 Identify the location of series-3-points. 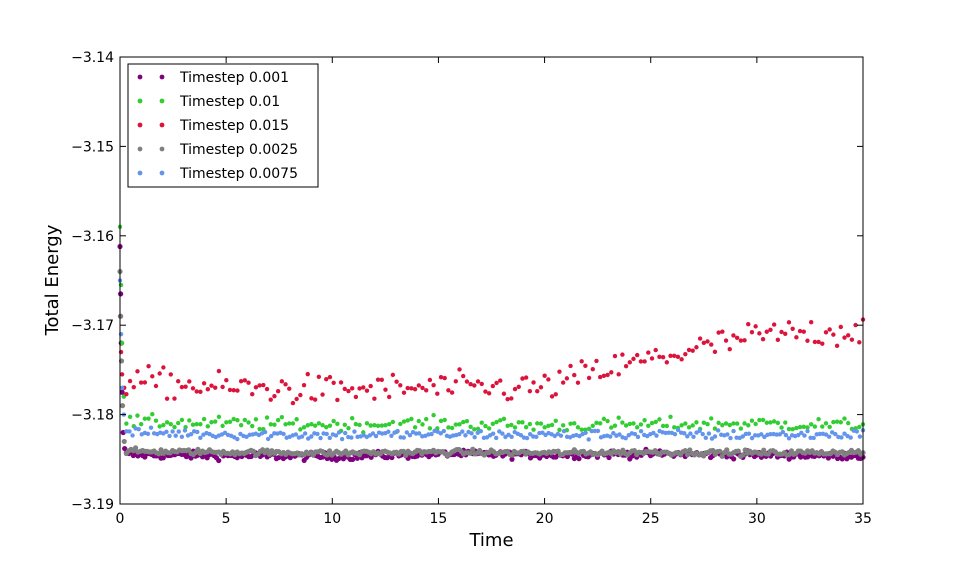
(491, 360).